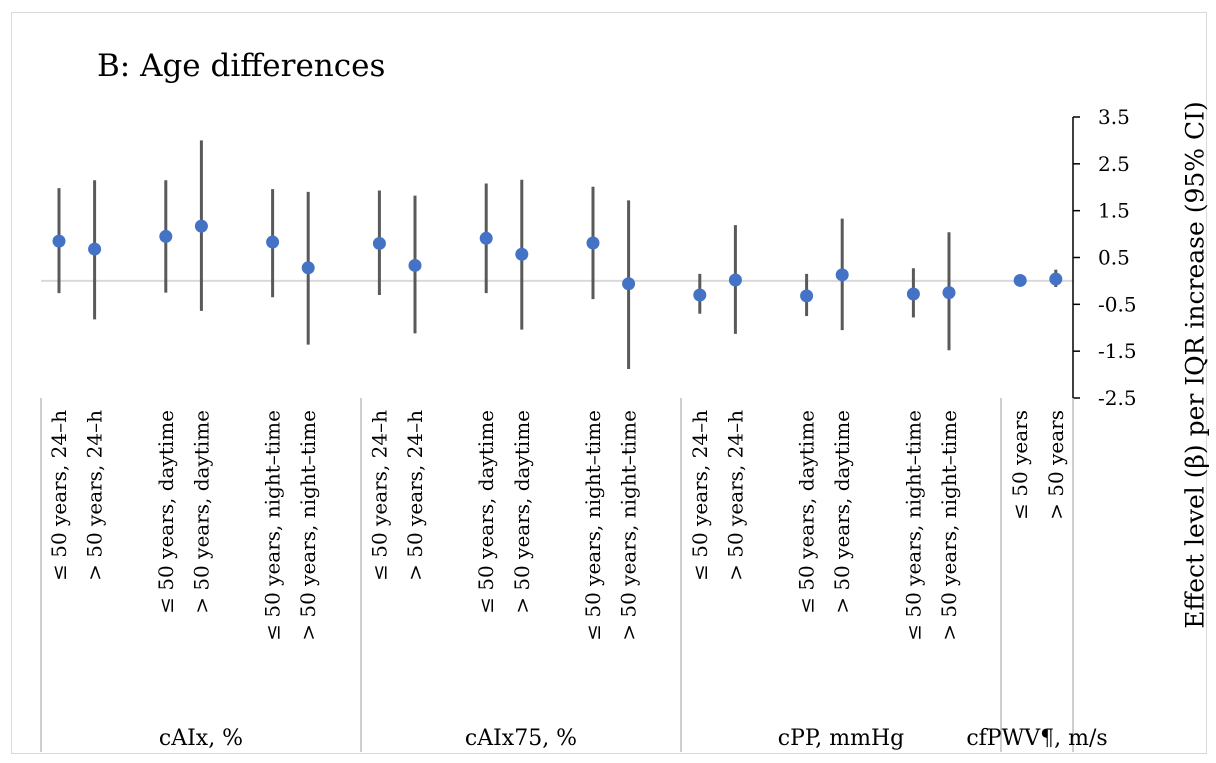  Describe the element at coordinates (1117, 398) in the screenshot. I see `y-tick-label: -2.5` at that location.